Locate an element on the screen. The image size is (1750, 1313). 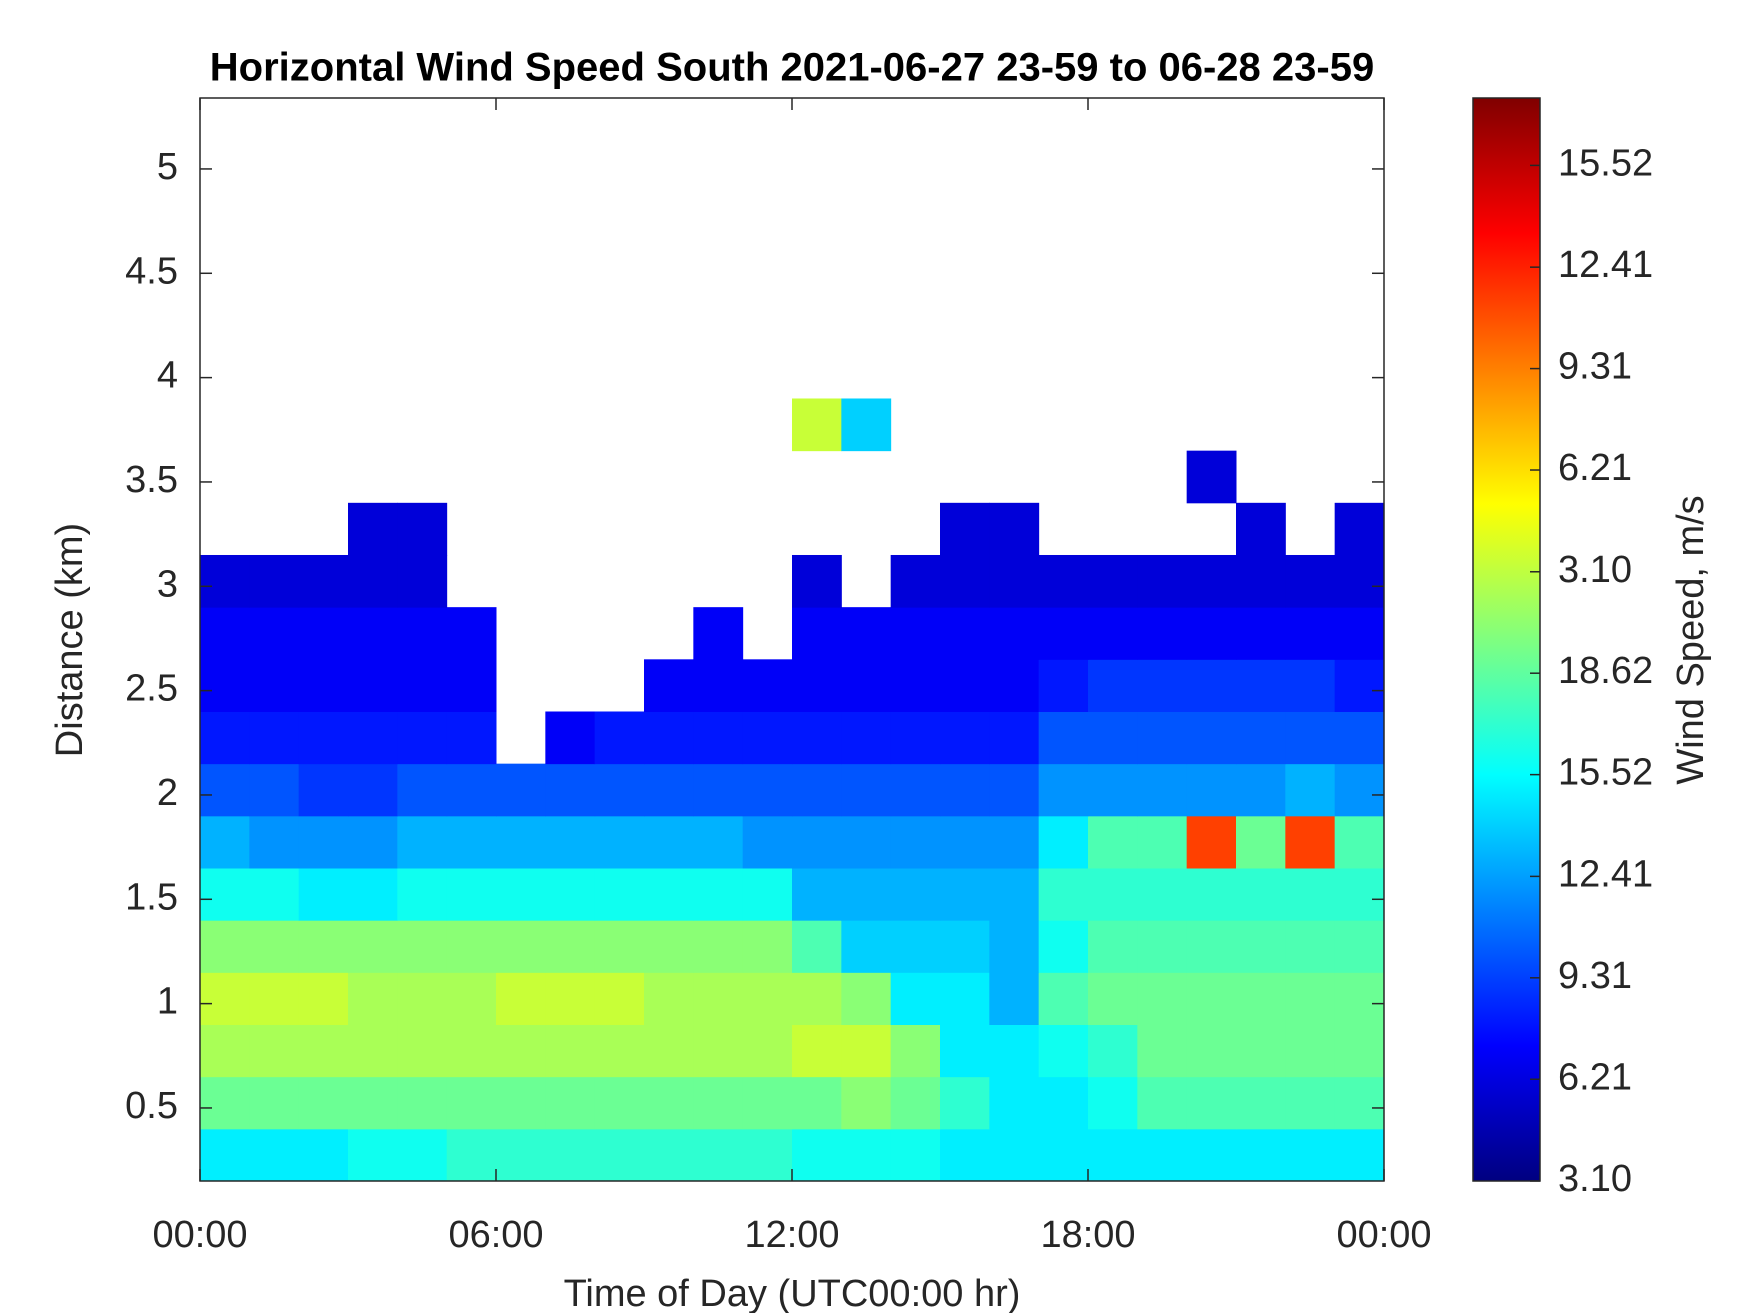
y-tick-label: 1 is located at coordinates (167, 1002).